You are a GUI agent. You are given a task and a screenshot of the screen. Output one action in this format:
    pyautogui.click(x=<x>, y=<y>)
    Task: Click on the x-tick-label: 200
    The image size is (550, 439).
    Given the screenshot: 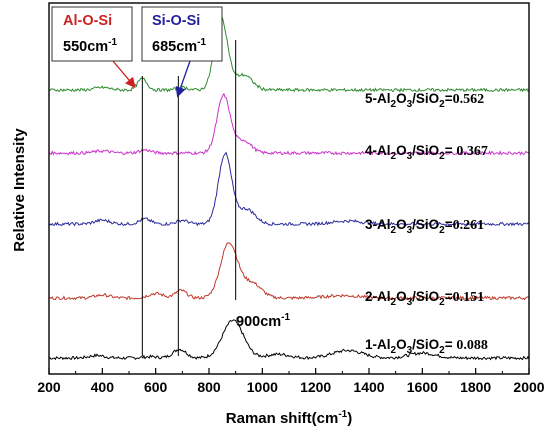 What is the action you would take?
    pyautogui.click(x=49, y=387)
    